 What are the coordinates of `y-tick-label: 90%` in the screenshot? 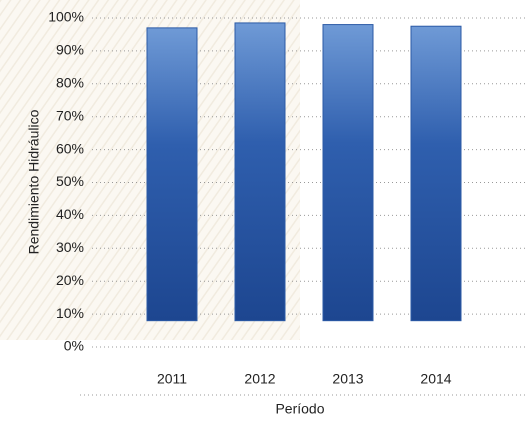 It's located at (70, 50).